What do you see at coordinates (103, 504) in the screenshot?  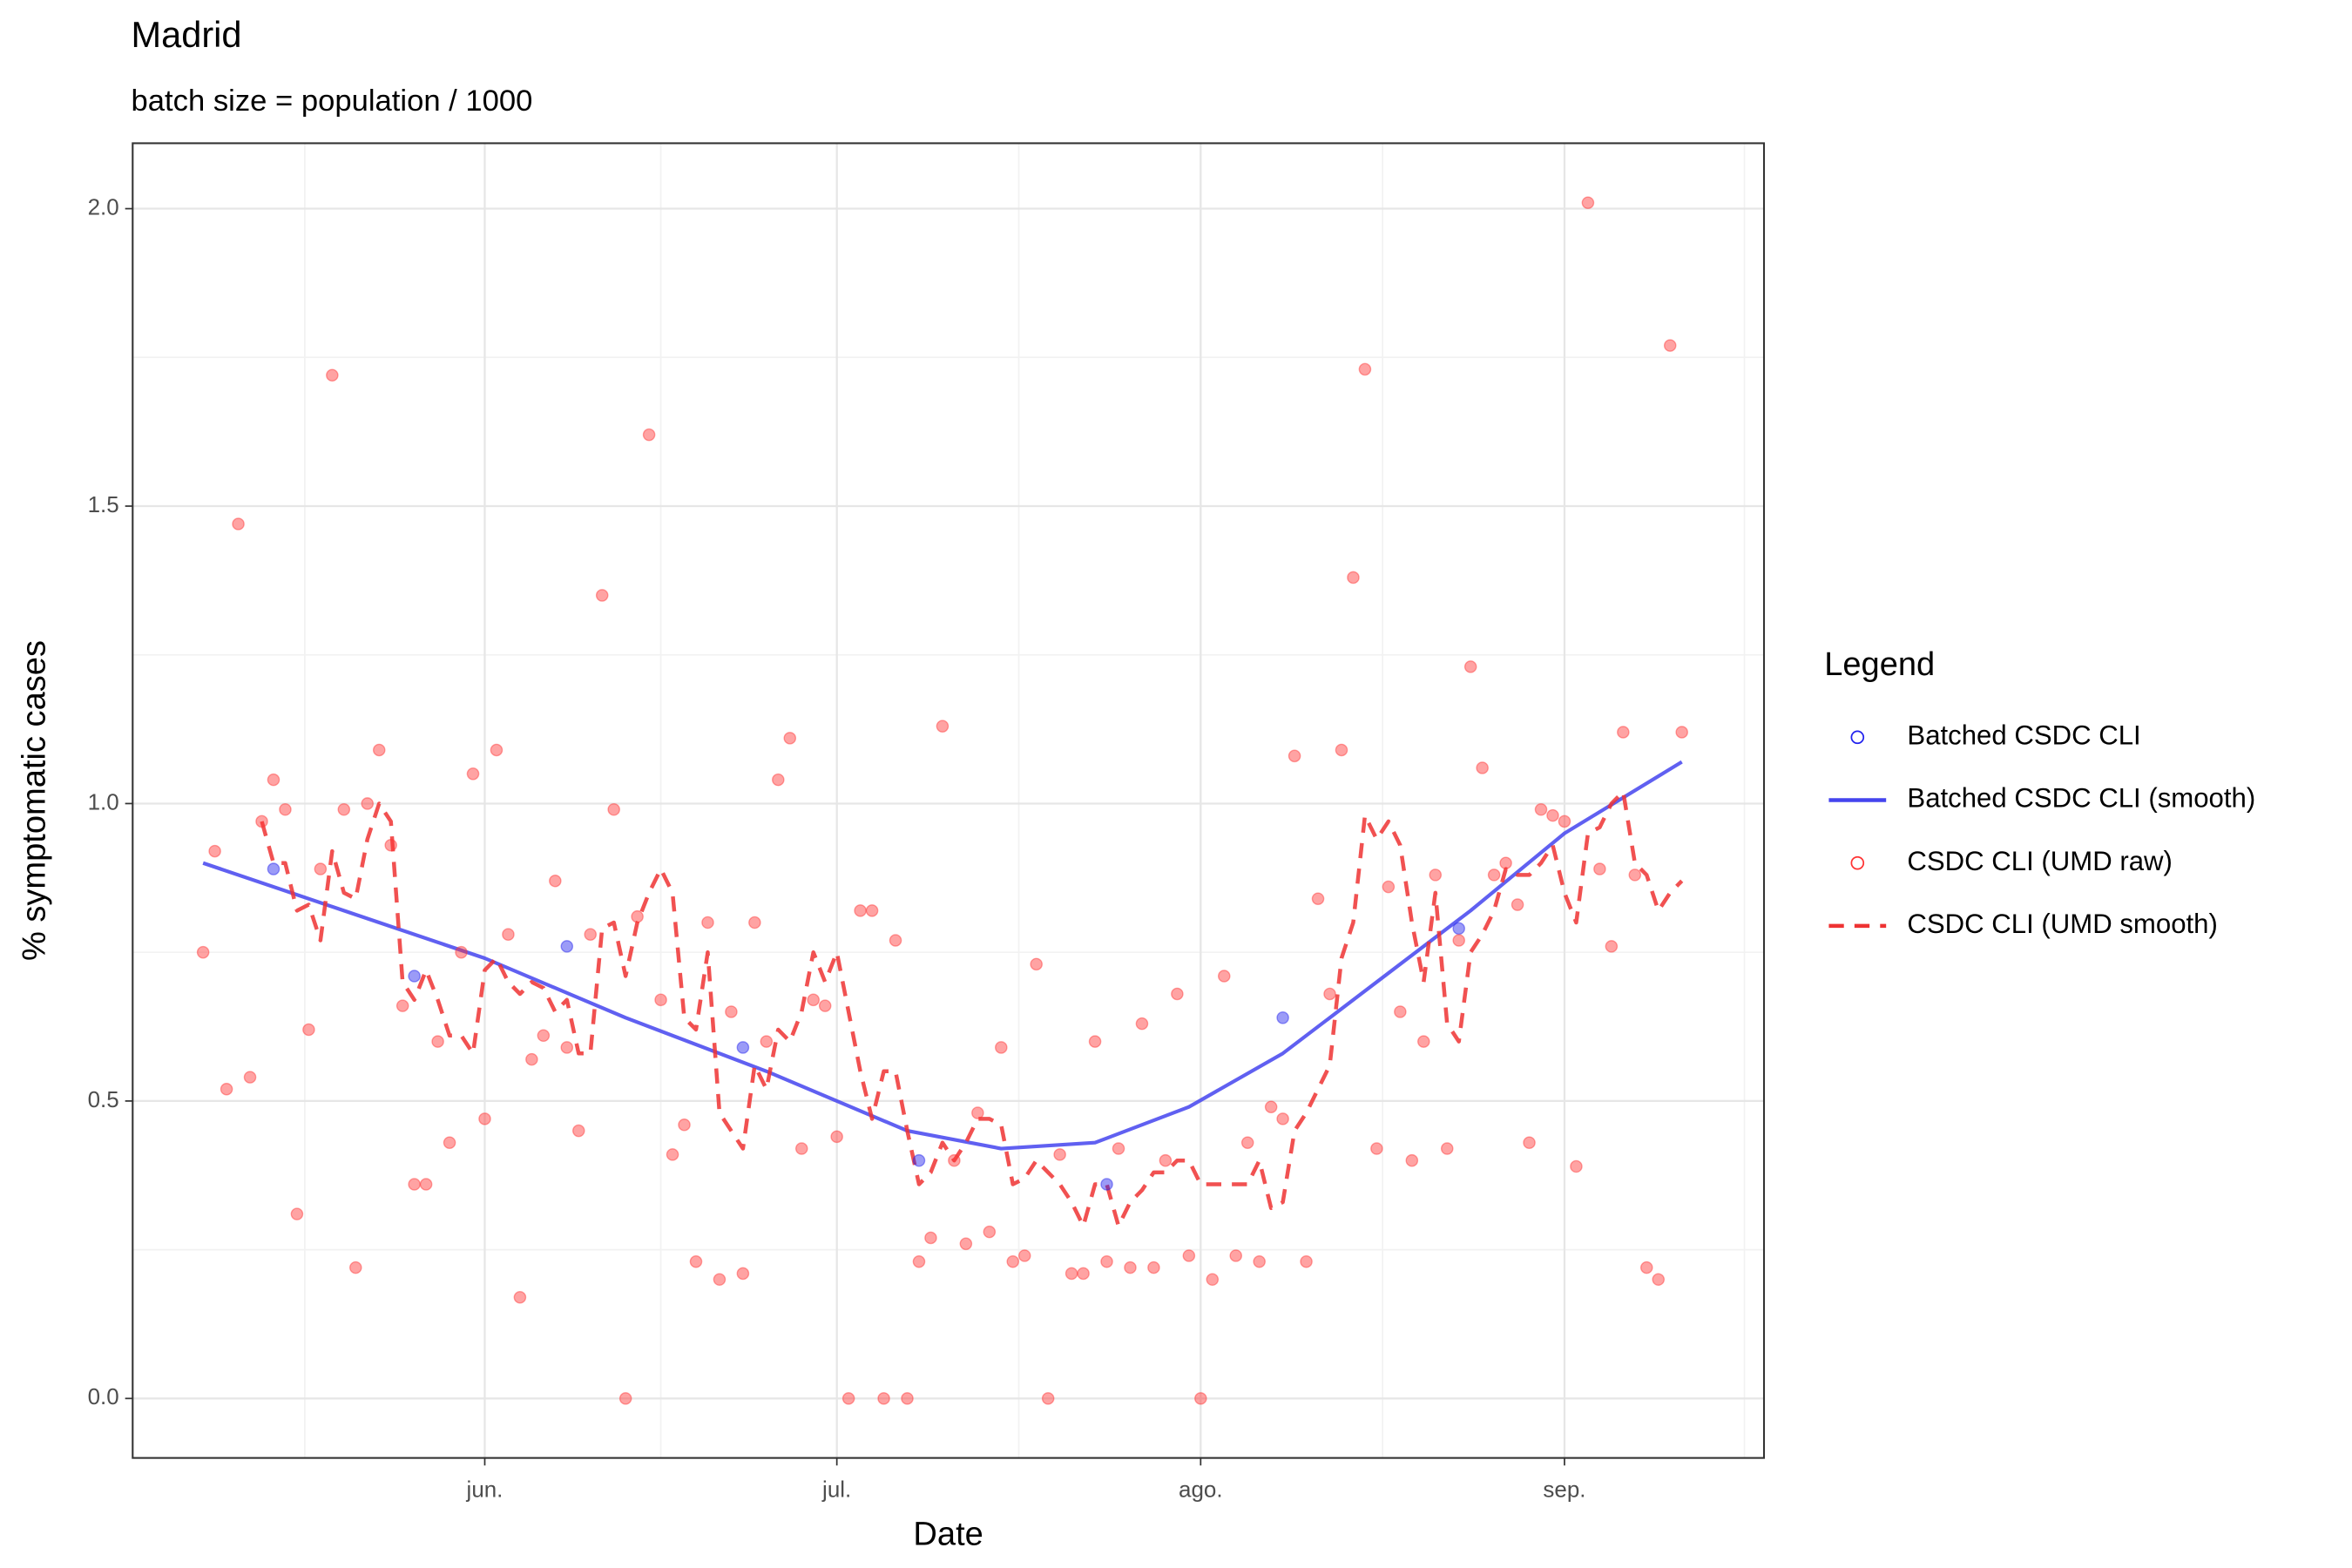 I see `y-tick-label: 1.5` at bounding box center [103, 504].